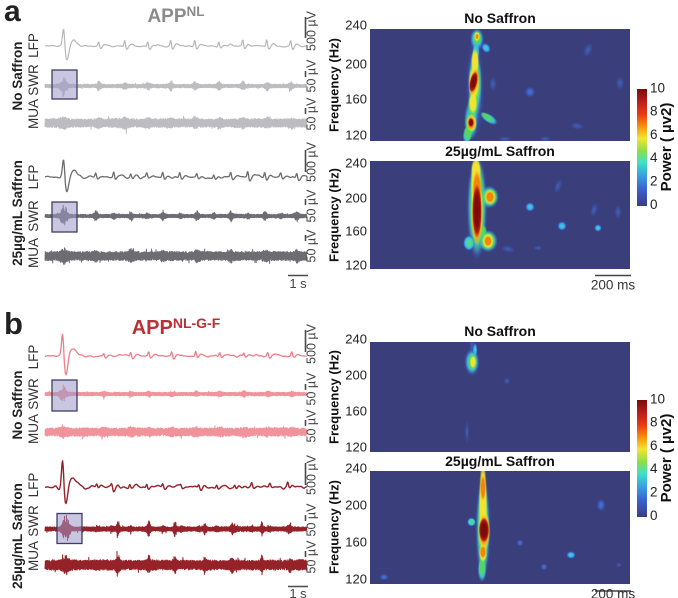  Describe the element at coordinates (176, 327) in the screenshot. I see `svg-text: APPNL-G-F` at that location.